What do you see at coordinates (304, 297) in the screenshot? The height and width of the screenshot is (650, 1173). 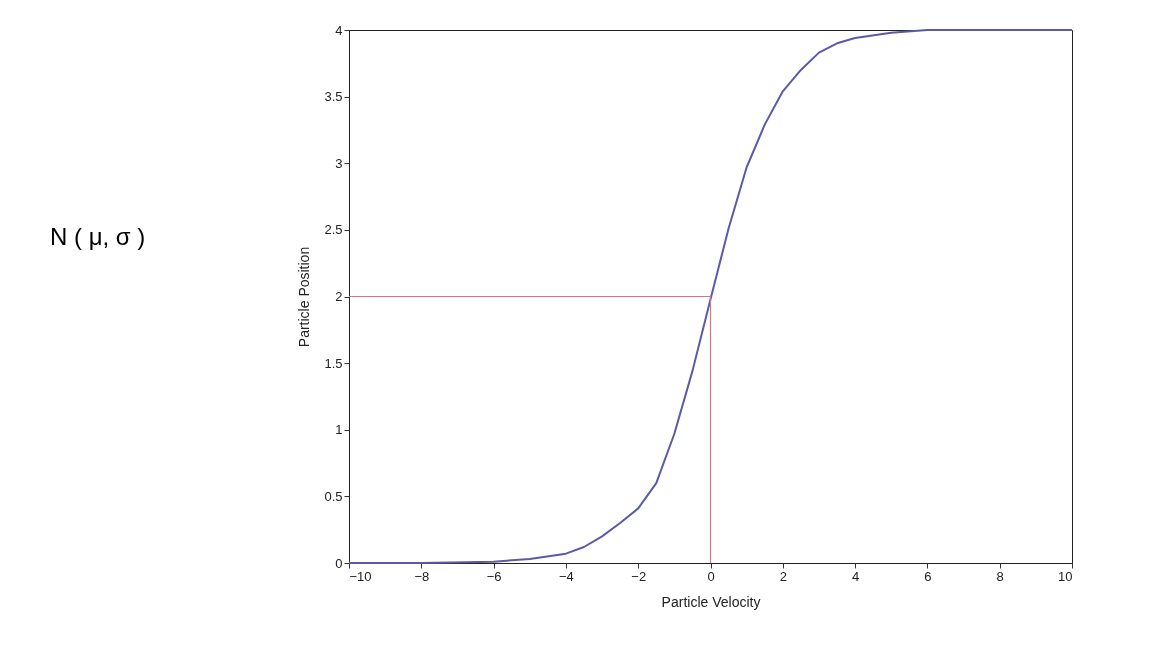 I see `y-axis-title: Particle Position` at bounding box center [304, 297].